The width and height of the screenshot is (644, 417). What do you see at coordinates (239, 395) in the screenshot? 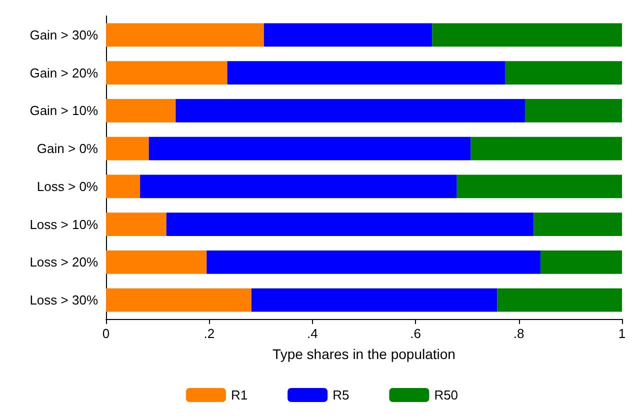
I see `legend-label: R1` at bounding box center [239, 395].